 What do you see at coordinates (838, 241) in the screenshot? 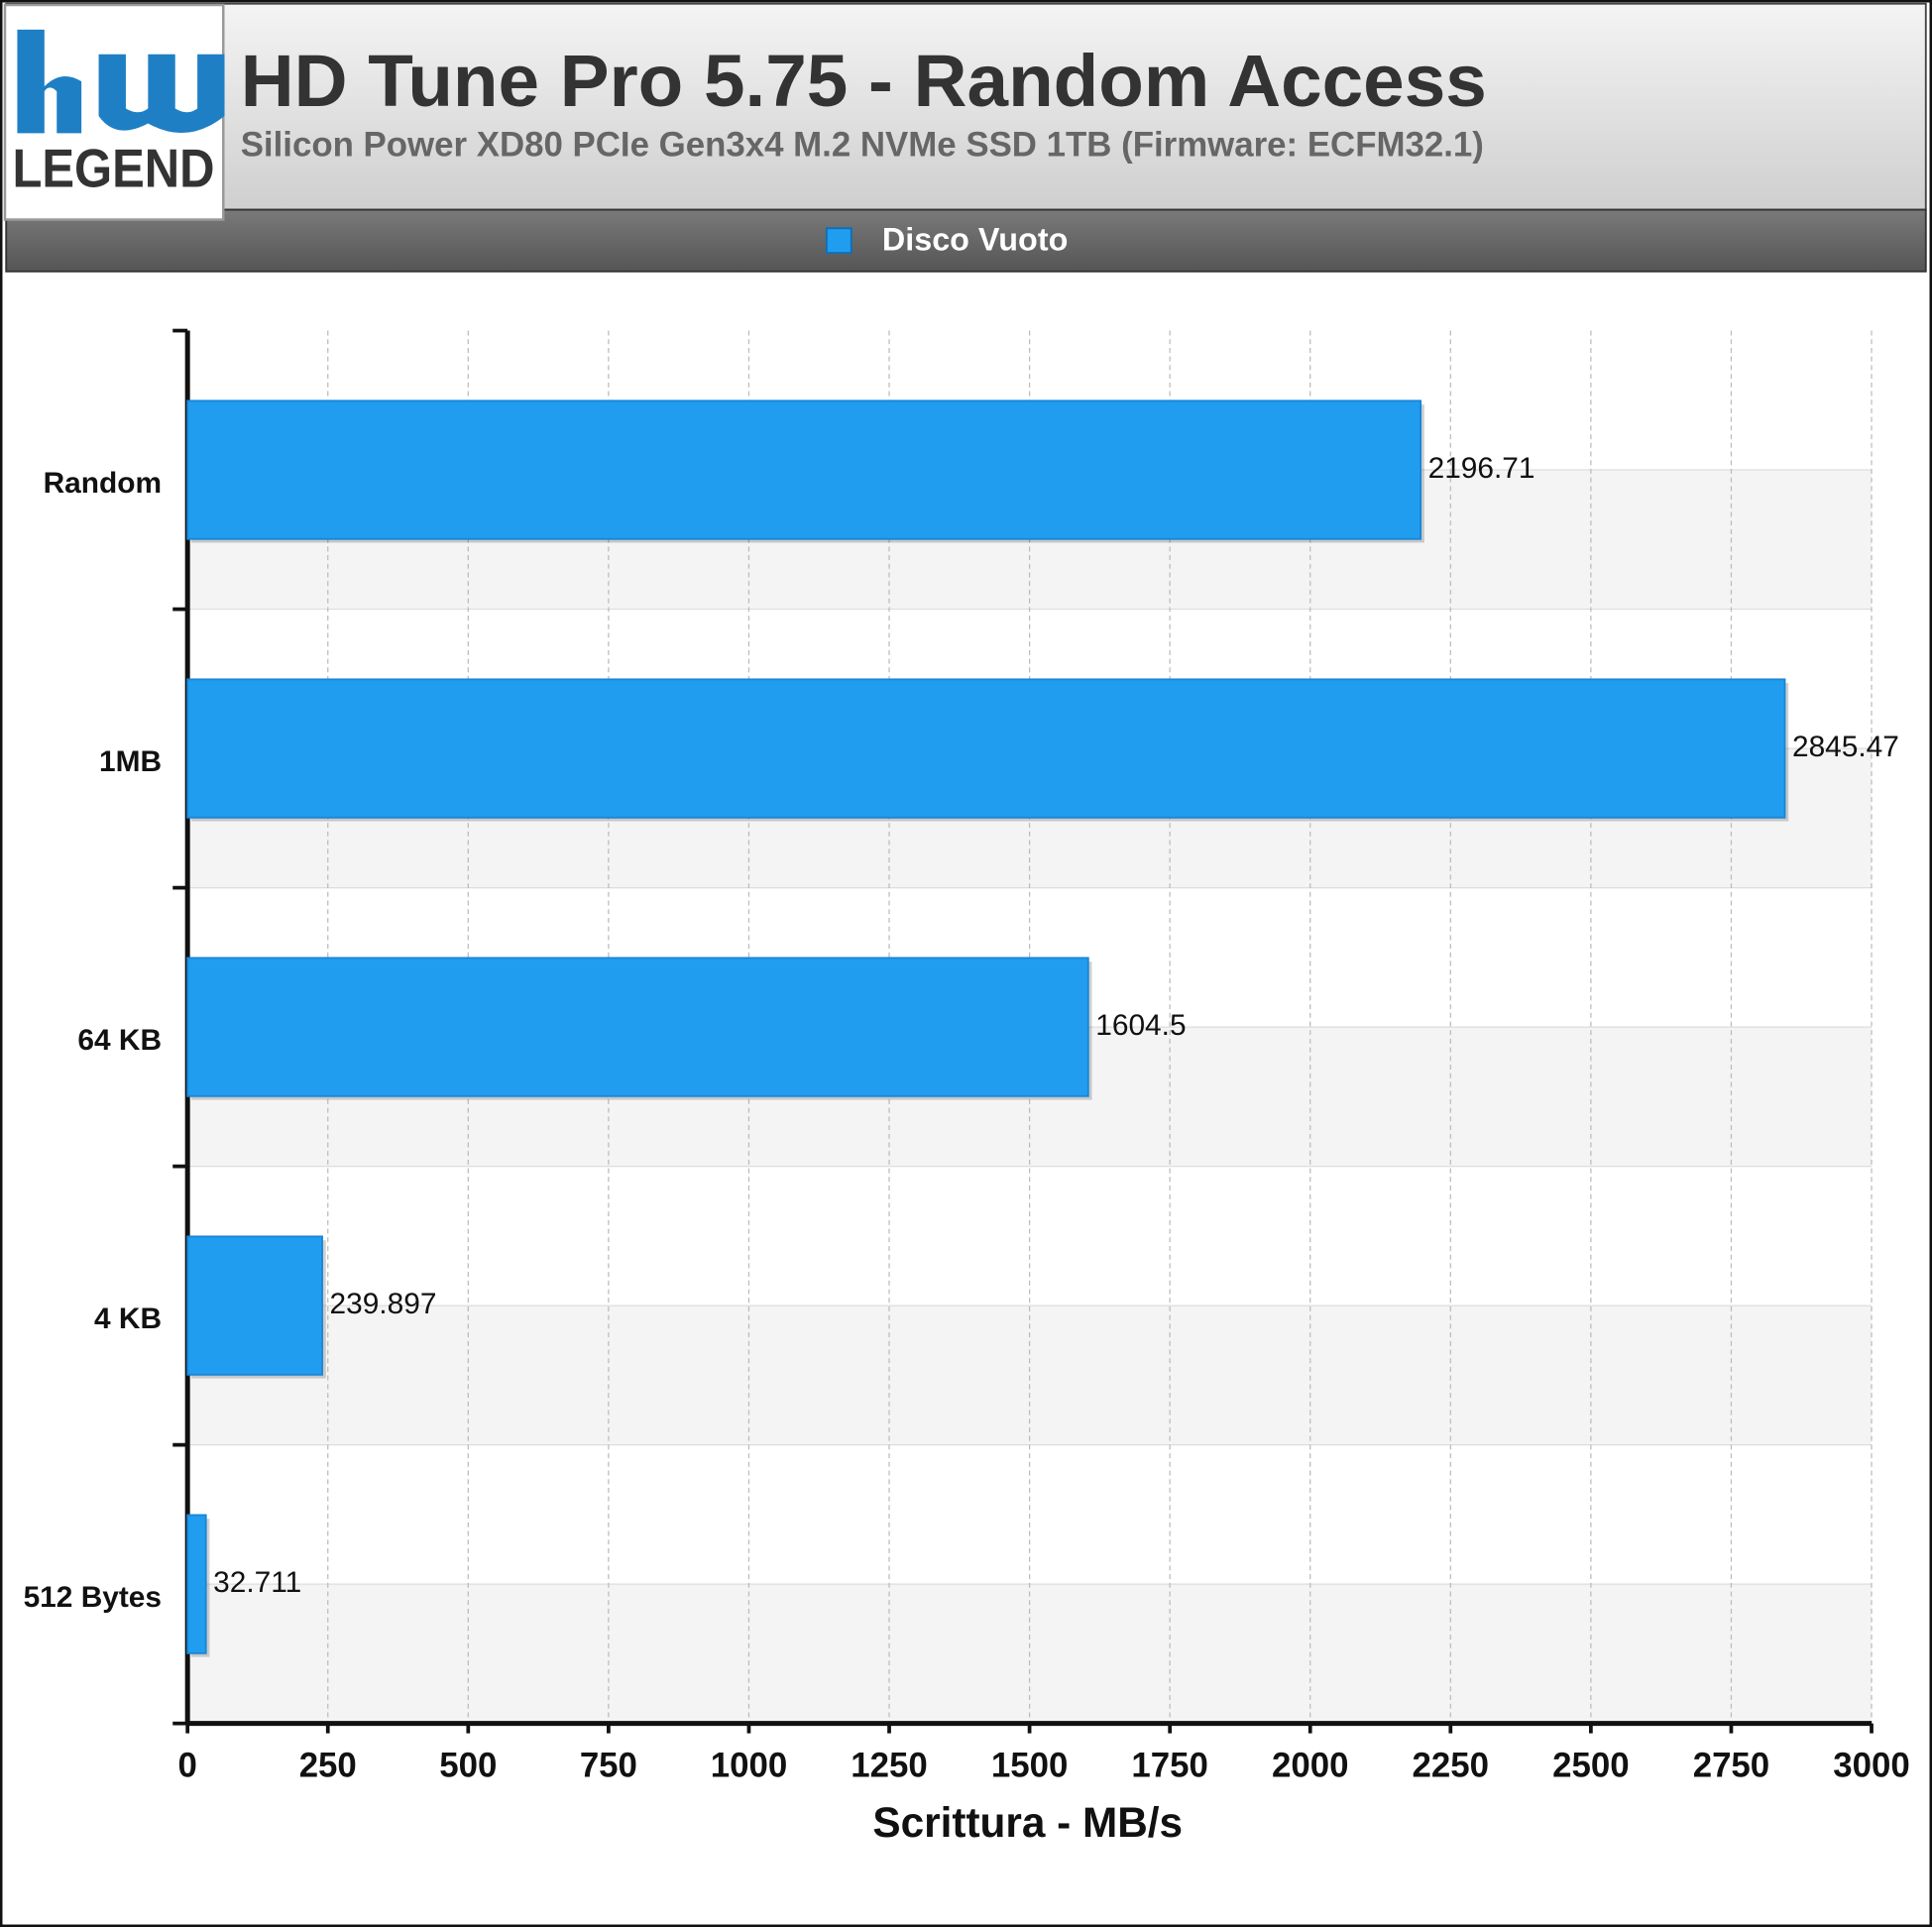
I see `legend-swatch` at bounding box center [838, 241].